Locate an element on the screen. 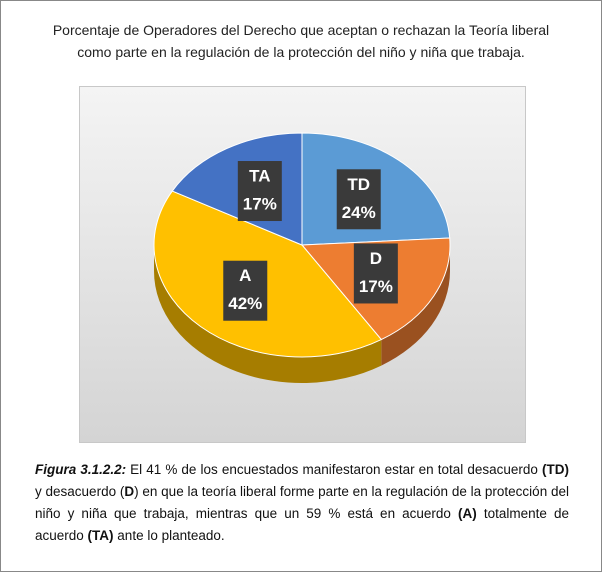 The width and height of the screenshot is (602, 572). caption-segment: Figura 3.1.2.2: is located at coordinates (81, 469).